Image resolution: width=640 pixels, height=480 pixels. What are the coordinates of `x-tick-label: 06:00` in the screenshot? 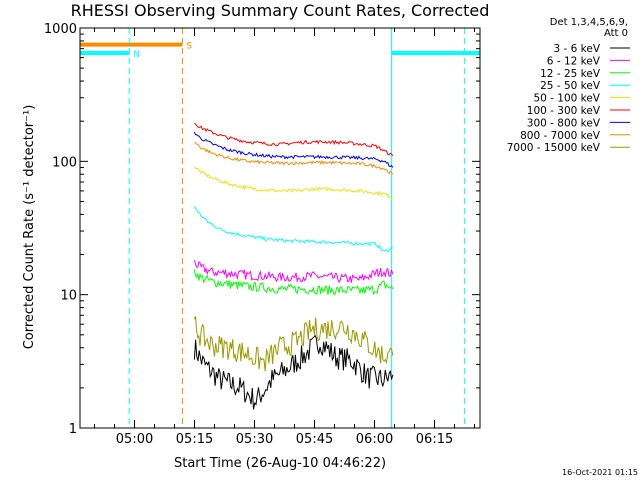 It's located at (374, 439).